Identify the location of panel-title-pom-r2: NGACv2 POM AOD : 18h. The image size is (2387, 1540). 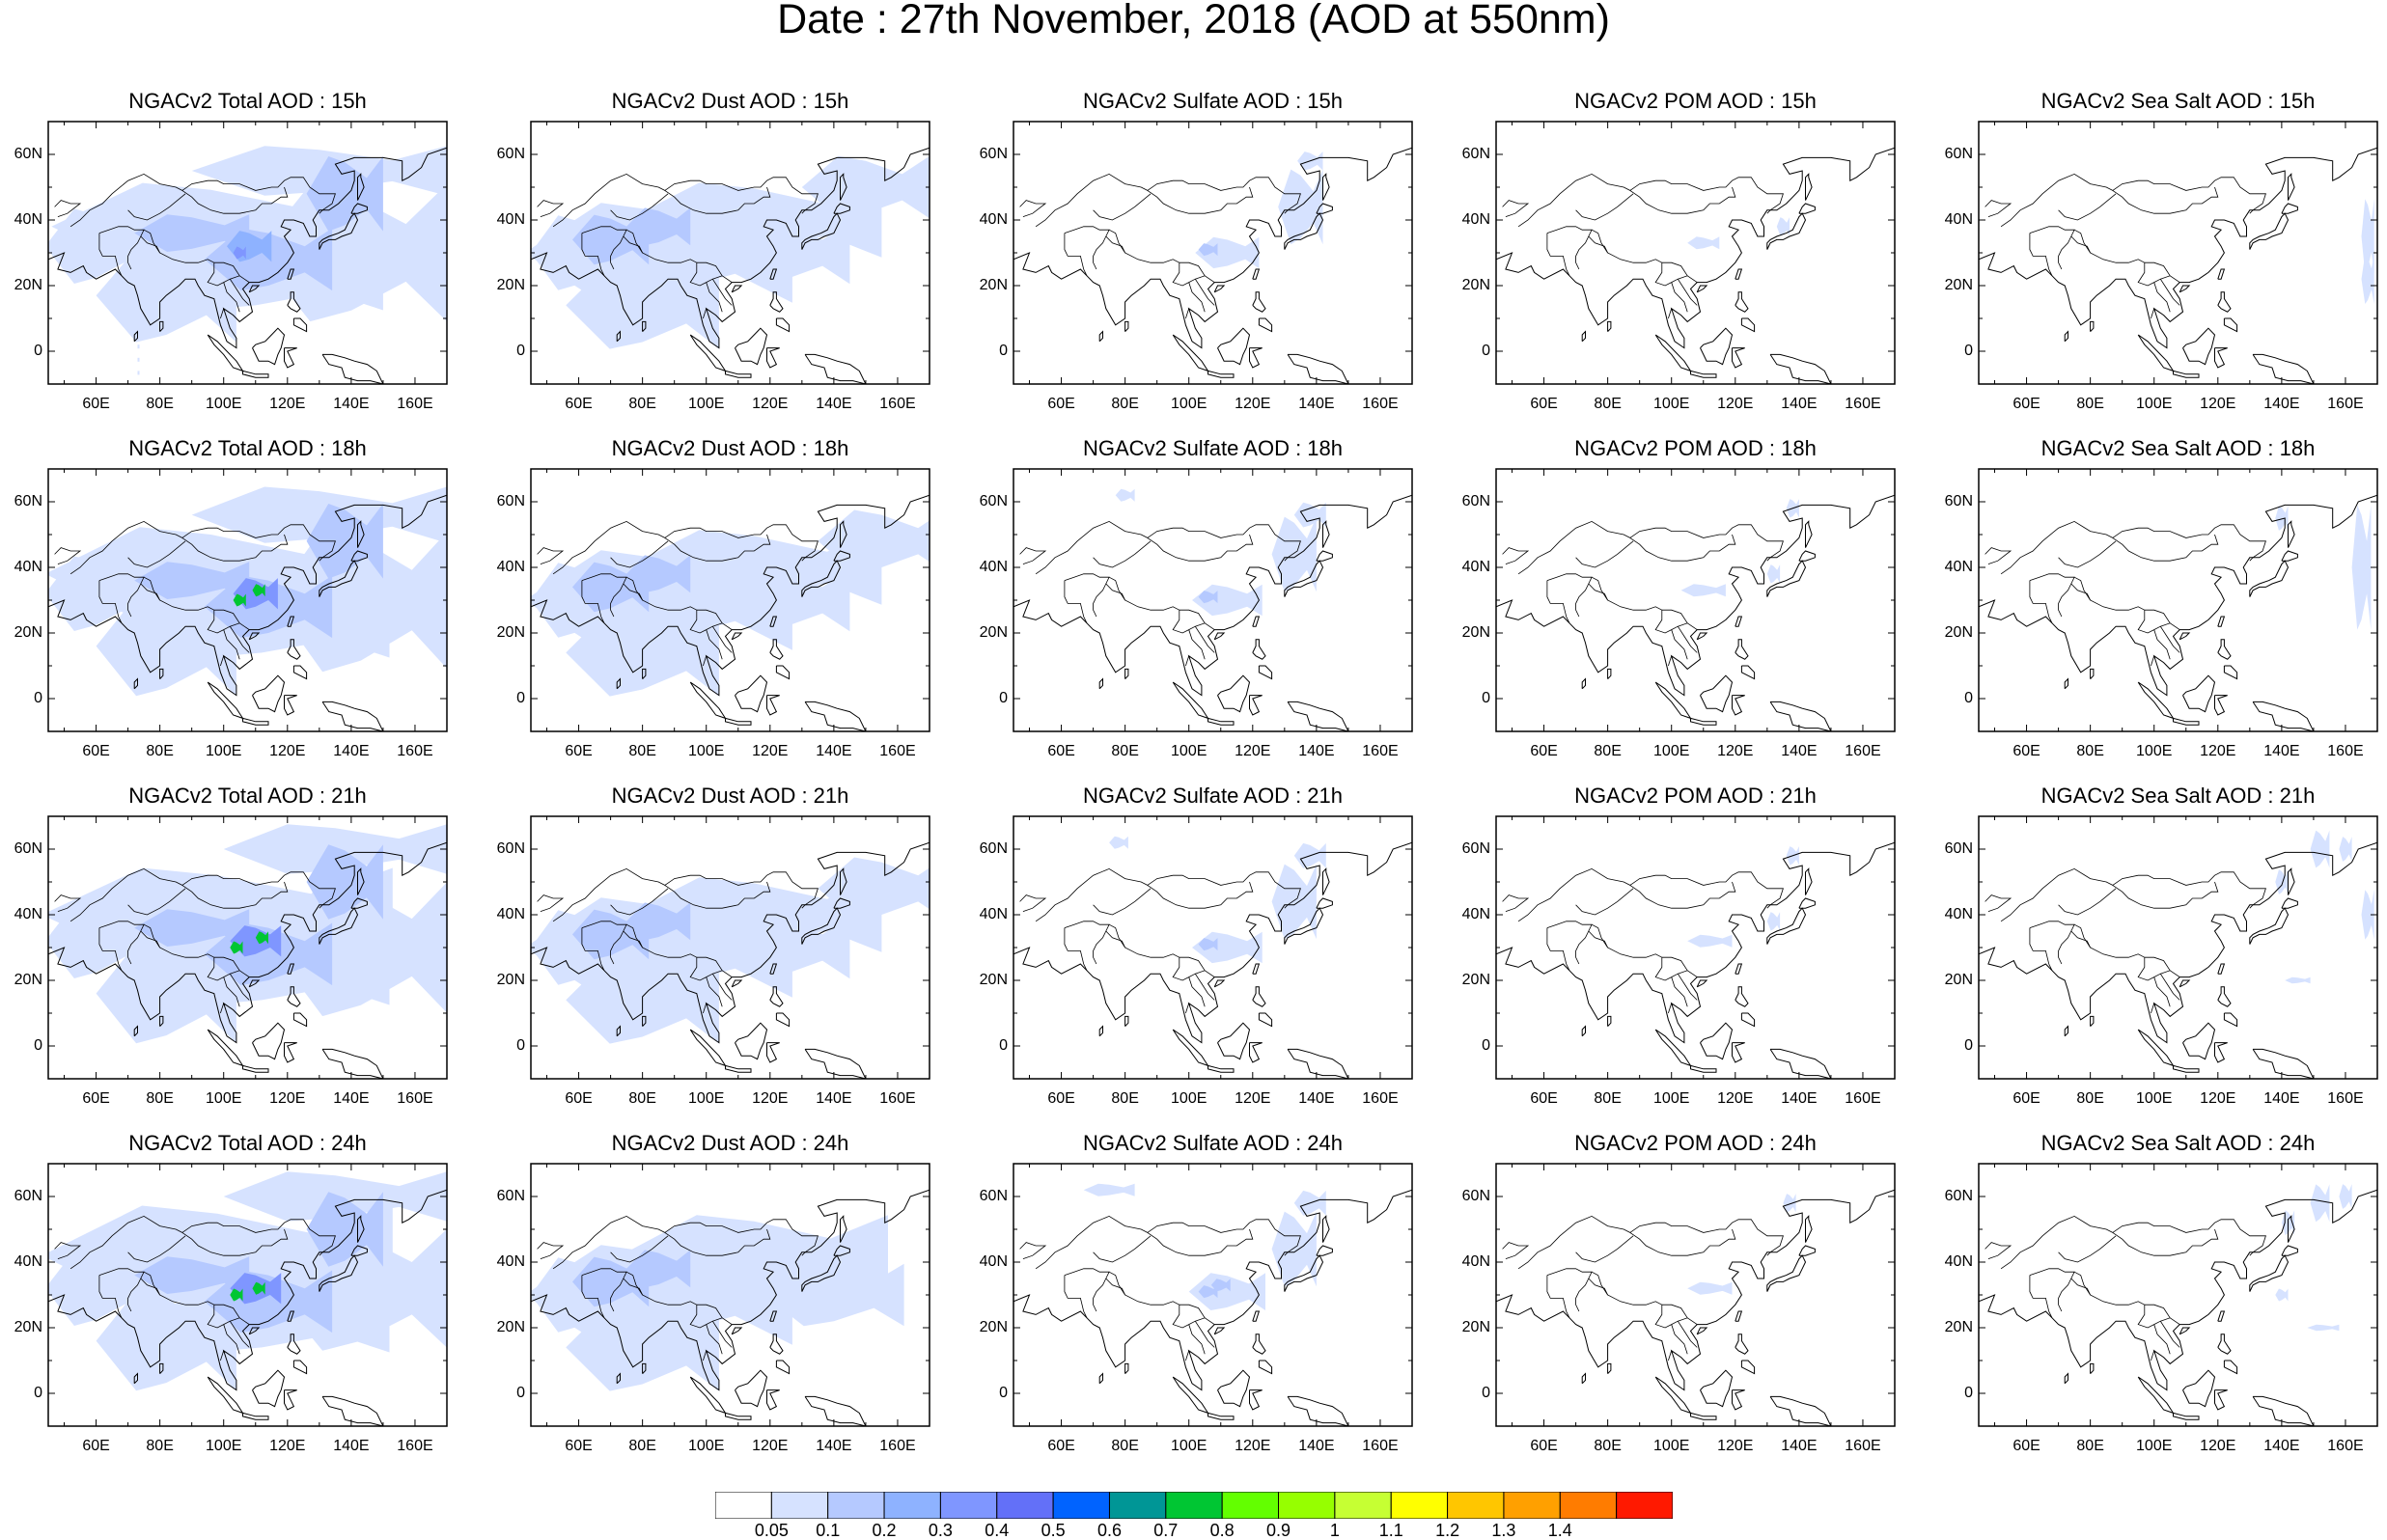
(1695, 448).